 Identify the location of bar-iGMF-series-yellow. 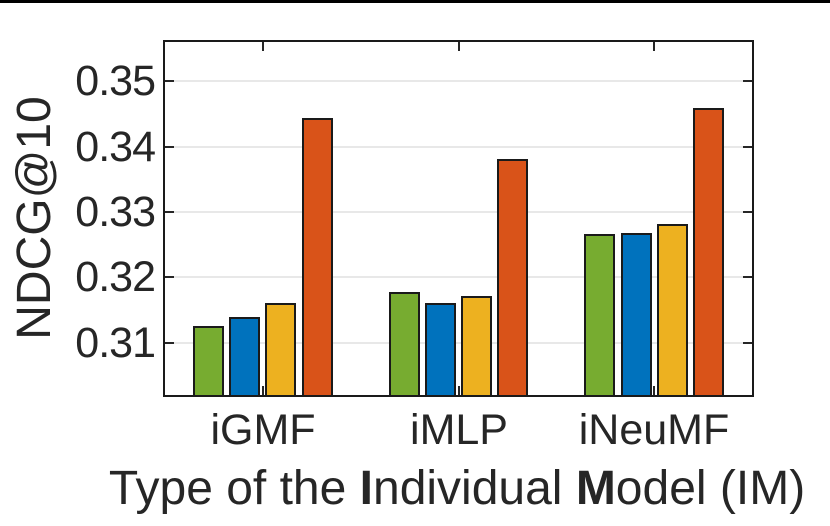
(280, 349).